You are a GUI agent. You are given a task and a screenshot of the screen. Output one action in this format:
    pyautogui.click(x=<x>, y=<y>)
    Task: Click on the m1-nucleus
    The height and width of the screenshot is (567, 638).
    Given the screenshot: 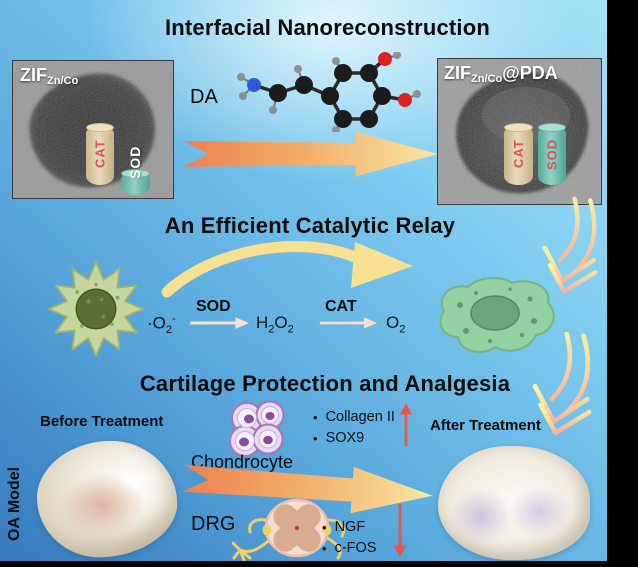 What is the action you would take?
    pyautogui.click(x=96, y=309)
    